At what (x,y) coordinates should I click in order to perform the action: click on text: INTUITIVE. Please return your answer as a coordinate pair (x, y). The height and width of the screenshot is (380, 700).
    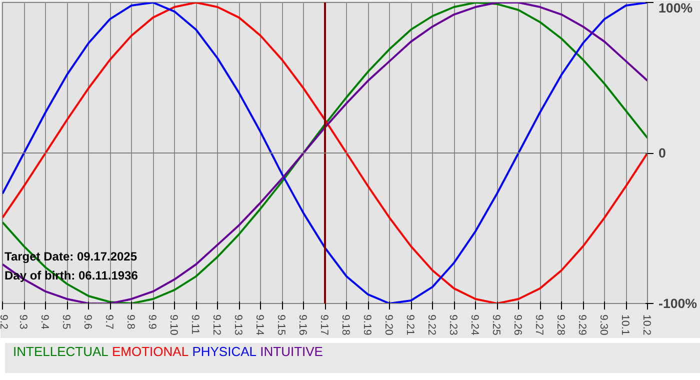
    Looking at the image, I should click on (291, 351).